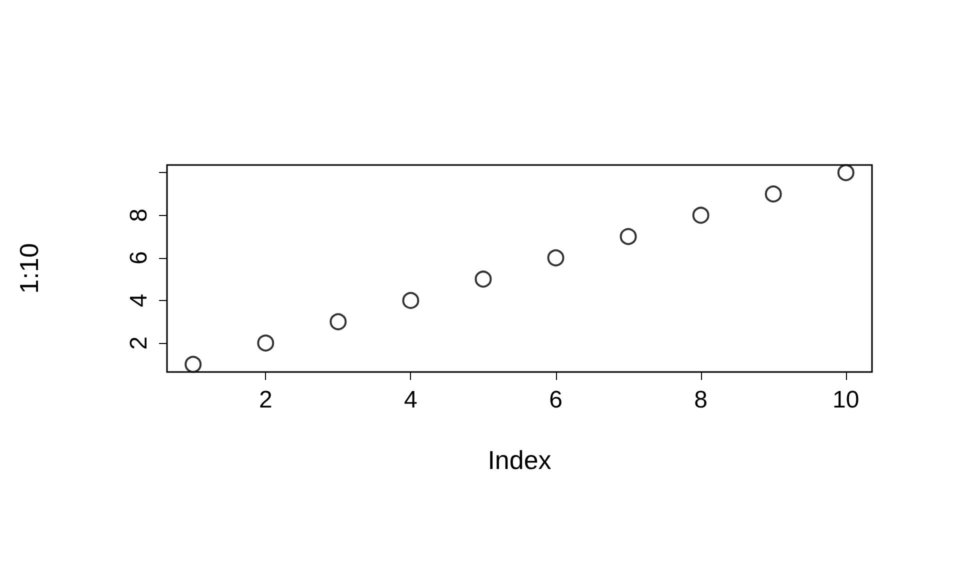 The image size is (960, 576). What do you see at coordinates (555, 400) in the screenshot?
I see `x-tick-label: 6` at bounding box center [555, 400].